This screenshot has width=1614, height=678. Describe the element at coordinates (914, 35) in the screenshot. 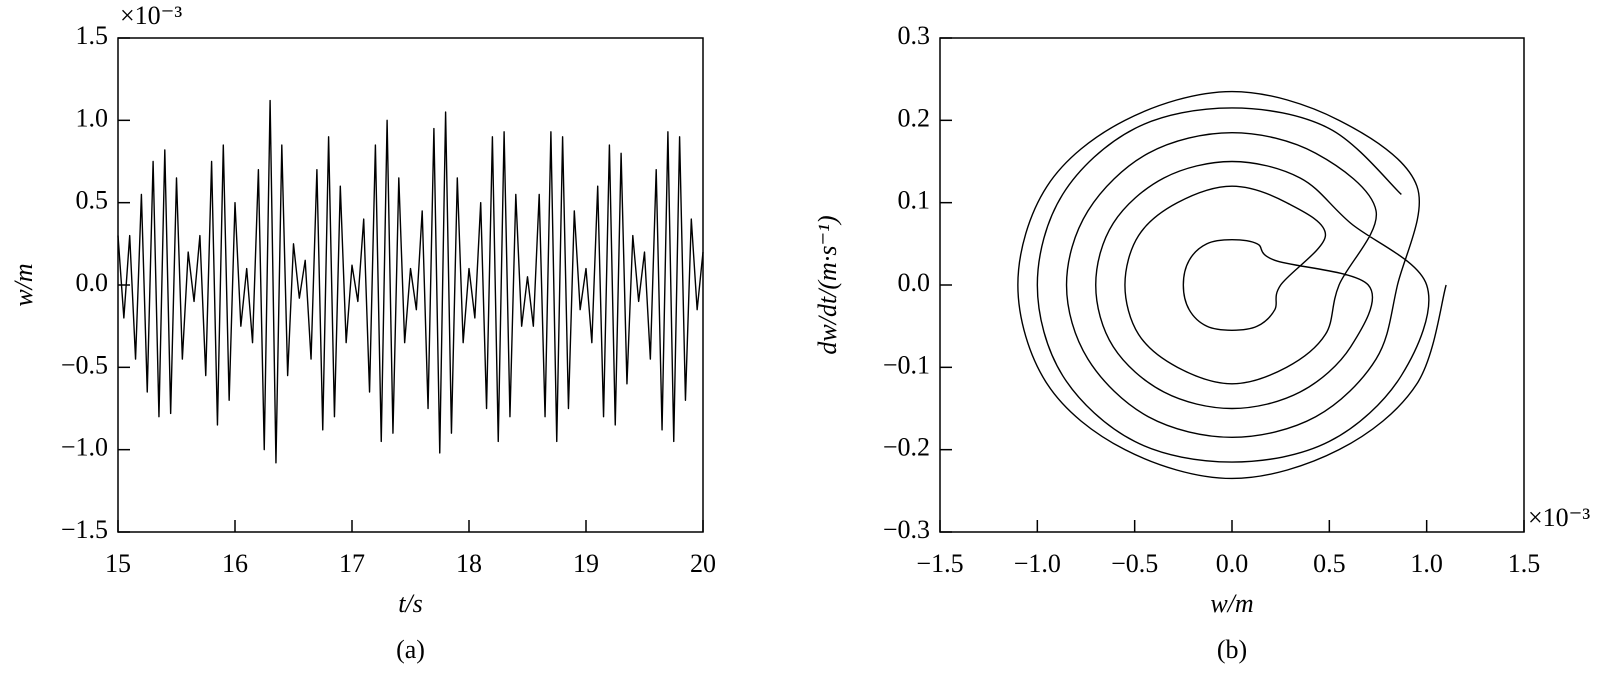

I see `y-tick-label: 0.3` at that location.